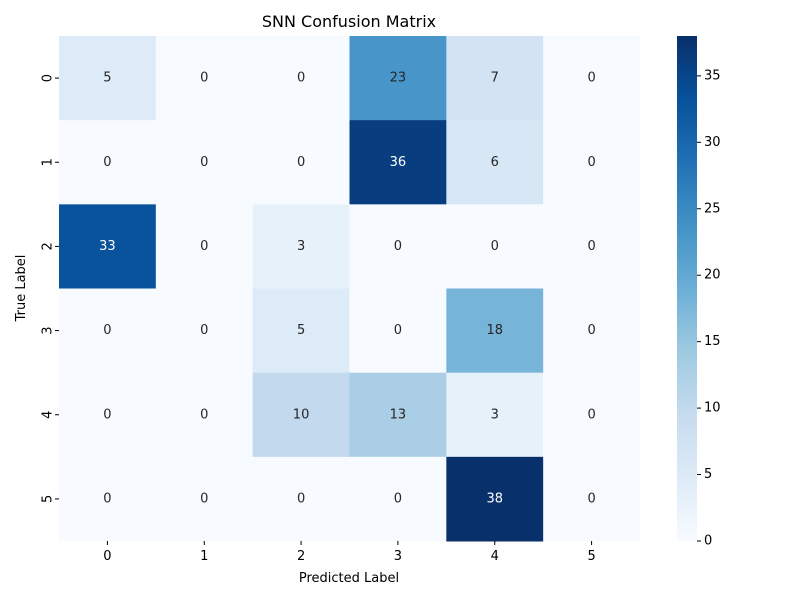 This screenshot has height=600, width=800. I want to click on colorbar-tick-label: 20, so click(712, 275).